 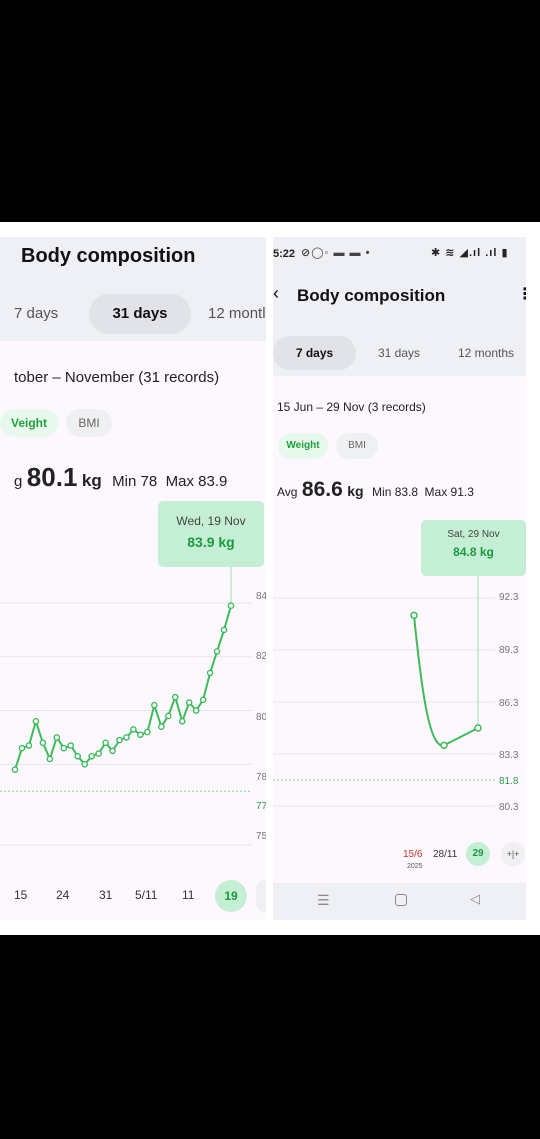 What do you see at coordinates (413, 854) in the screenshot?
I see `x-tick-label: 15/6` at bounding box center [413, 854].